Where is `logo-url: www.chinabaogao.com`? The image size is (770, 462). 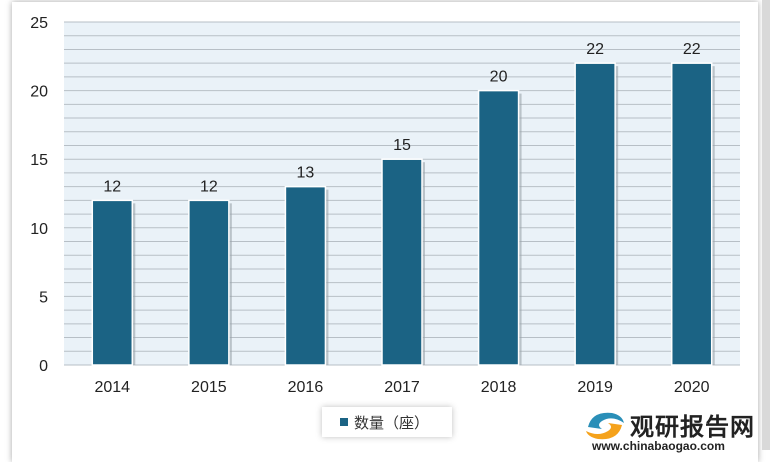
logo-url: www.chinabaogao.com is located at coordinates (658, 446).